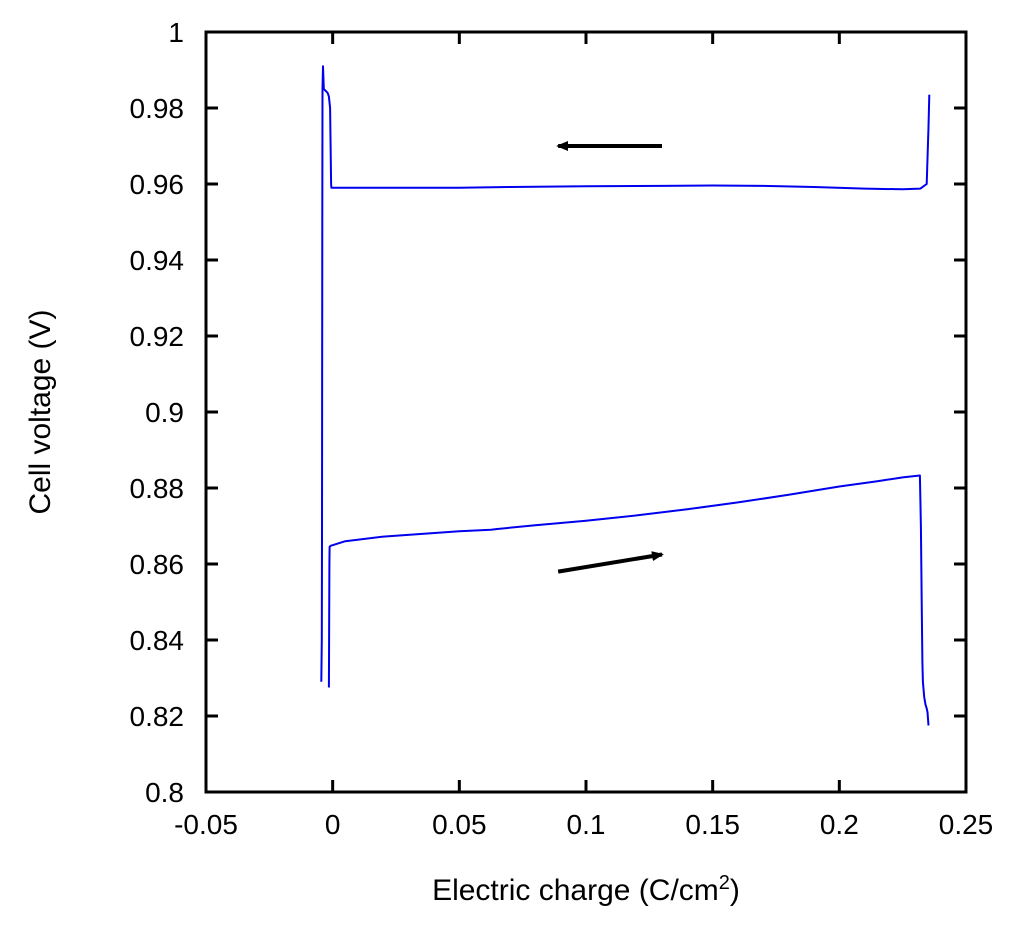 The image size is (1024, 926). I want to click on x-axis-label-suffix: ), so click(735, 890).